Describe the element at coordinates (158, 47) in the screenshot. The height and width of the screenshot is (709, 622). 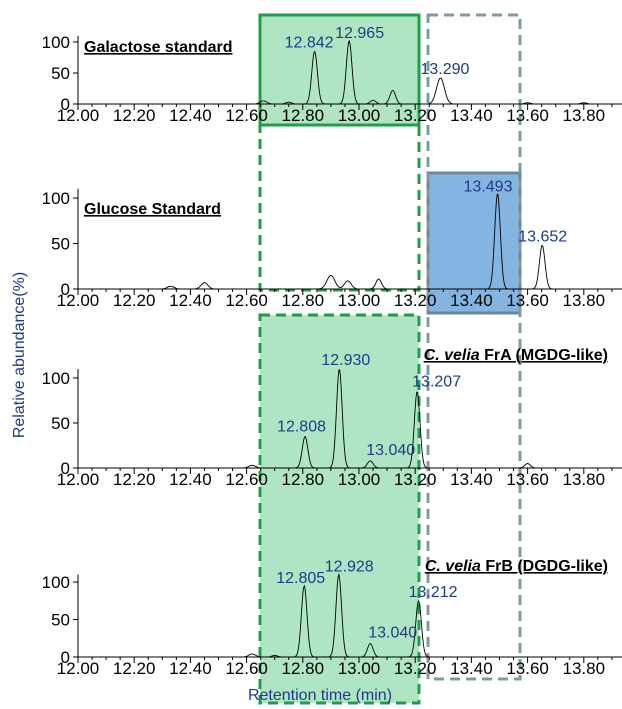
I see `panel-title: Galactose standard` at that location.